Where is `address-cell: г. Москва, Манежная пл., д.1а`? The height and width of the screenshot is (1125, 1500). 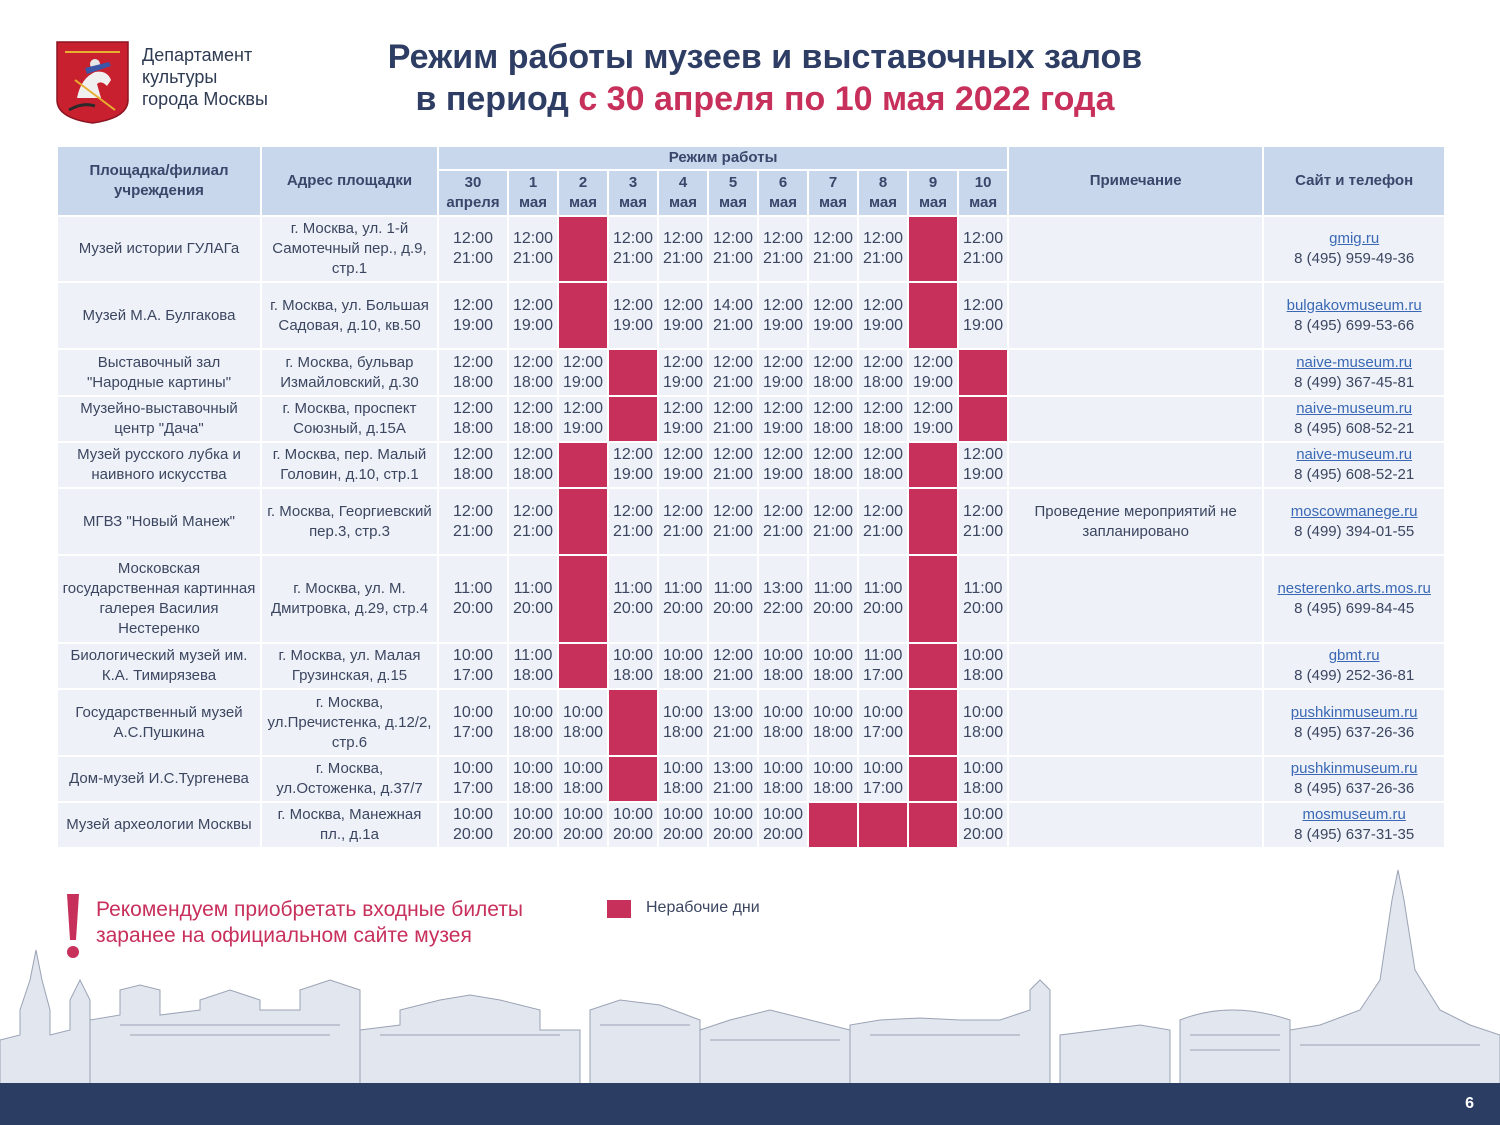 address-cell: г. Москва, Манежная пл., д.1а is located at coordinates (349, 825).